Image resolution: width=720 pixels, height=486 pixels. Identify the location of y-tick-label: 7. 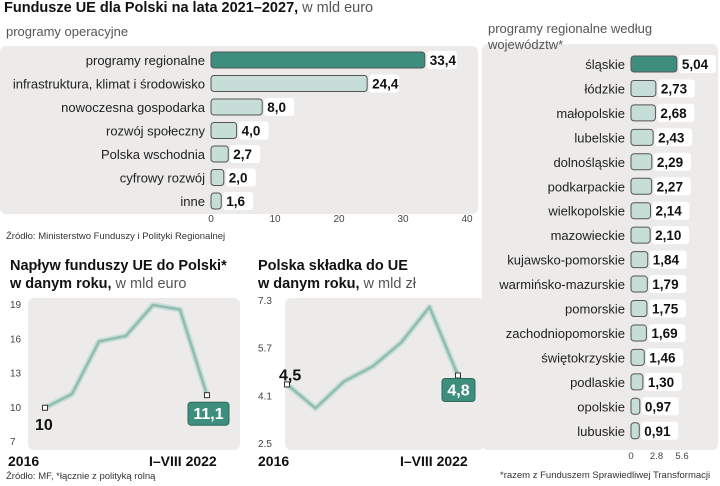
(13, 442).